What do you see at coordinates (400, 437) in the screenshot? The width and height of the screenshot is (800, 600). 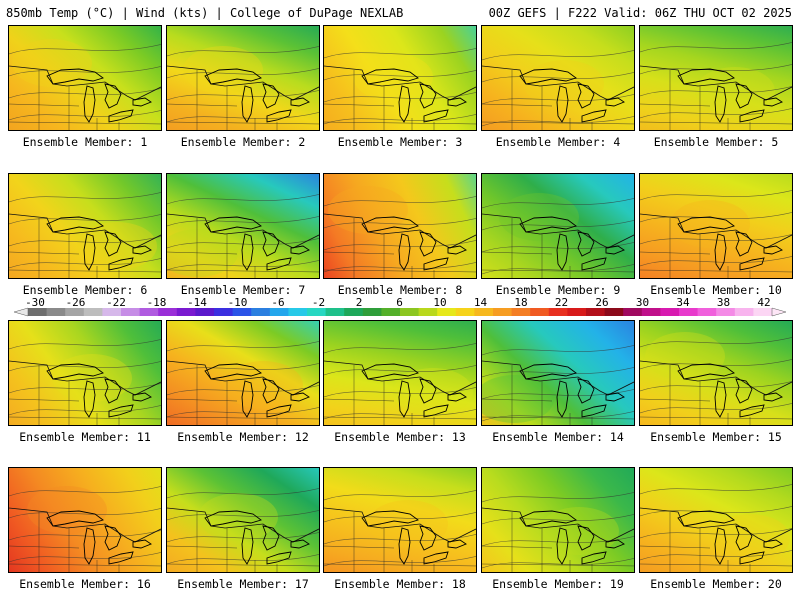 I see `member-caption: Ensemble Member: 13` at bounding box center [400, 437].